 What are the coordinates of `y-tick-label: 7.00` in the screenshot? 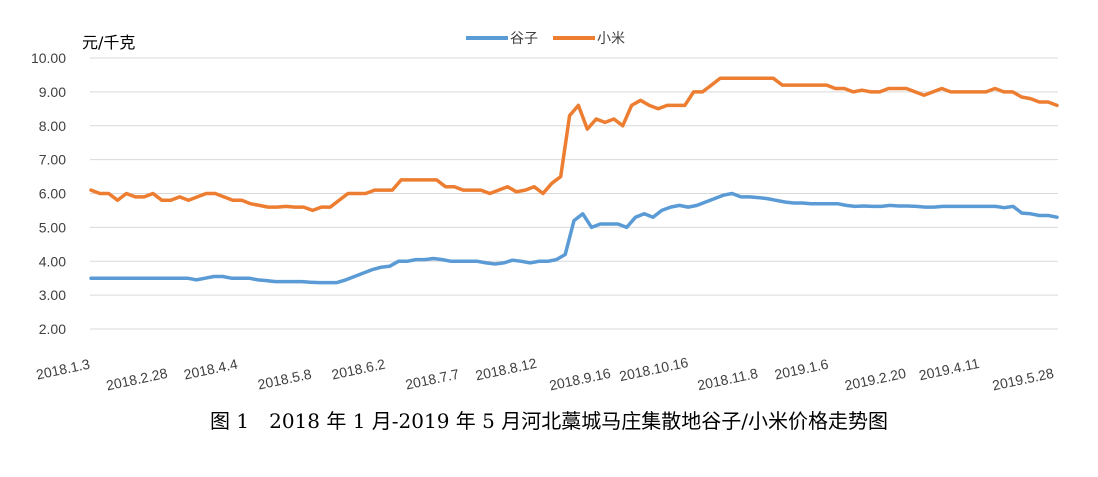 It's located at (52, 160).